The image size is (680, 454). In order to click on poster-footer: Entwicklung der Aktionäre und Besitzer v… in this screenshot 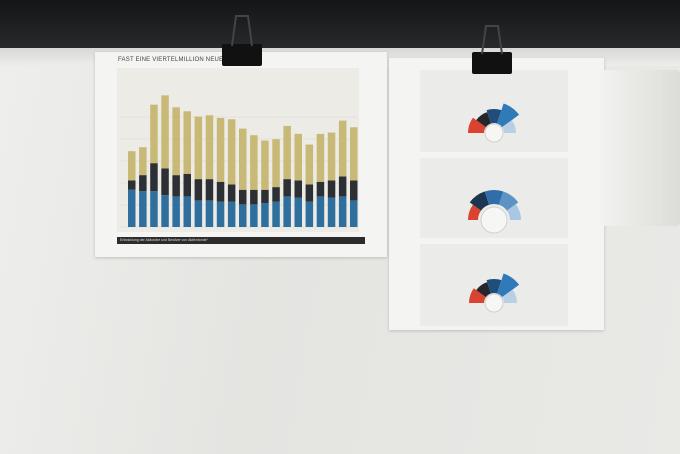, I will do `click(241, 240)`.